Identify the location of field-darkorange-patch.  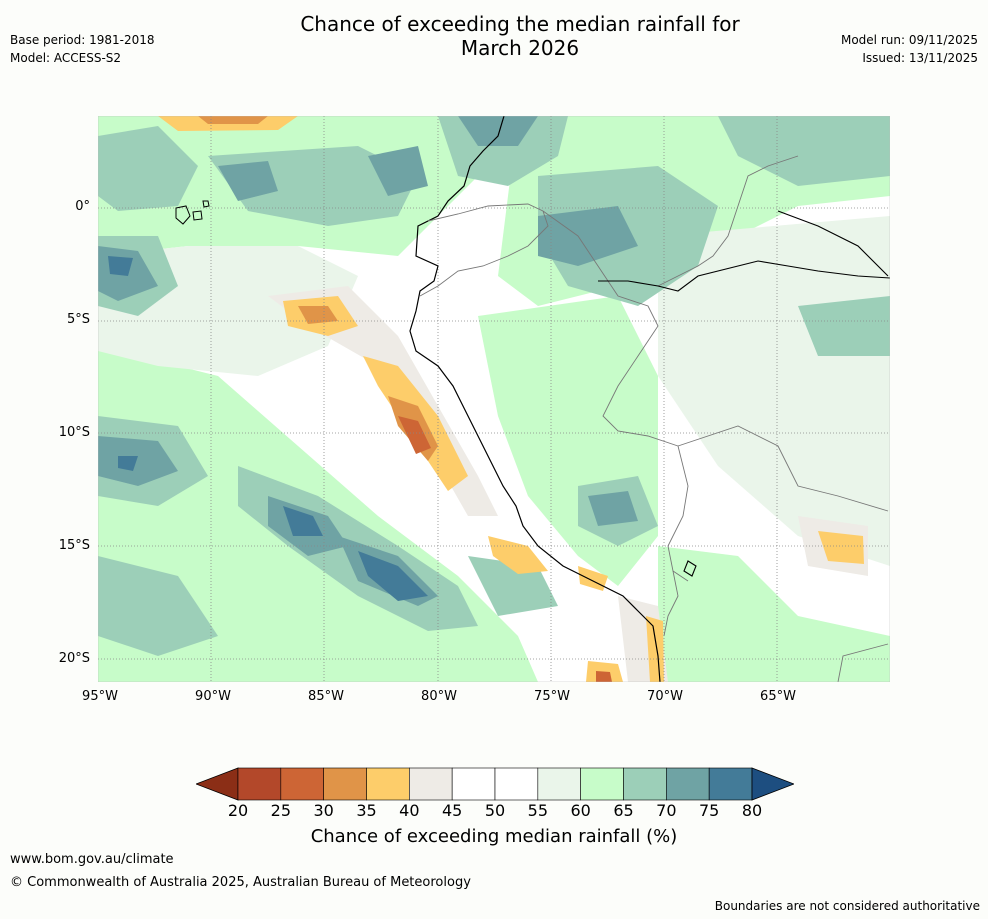
(414, 435).